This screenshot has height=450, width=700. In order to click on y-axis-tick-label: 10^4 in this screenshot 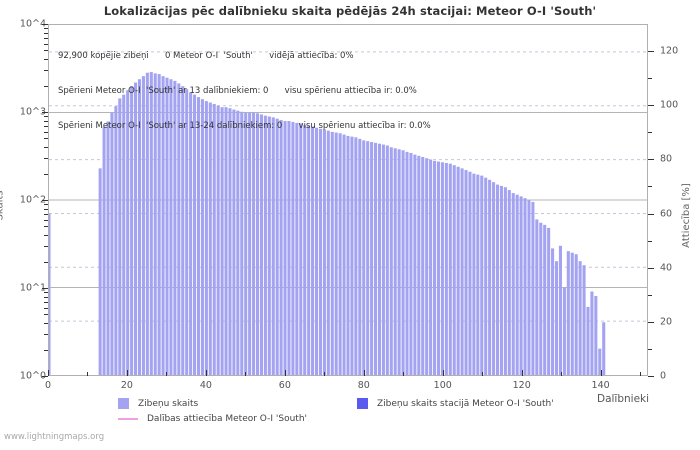, I will do `click(32, 24)`.